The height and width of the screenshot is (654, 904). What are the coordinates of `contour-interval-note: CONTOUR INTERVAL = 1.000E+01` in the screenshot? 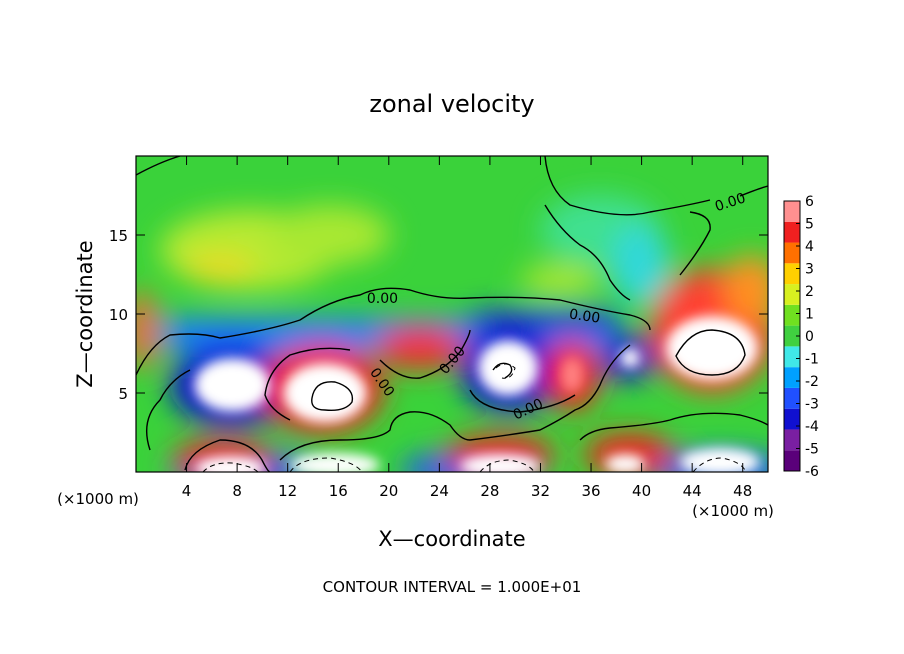 It's located at (452, 587).